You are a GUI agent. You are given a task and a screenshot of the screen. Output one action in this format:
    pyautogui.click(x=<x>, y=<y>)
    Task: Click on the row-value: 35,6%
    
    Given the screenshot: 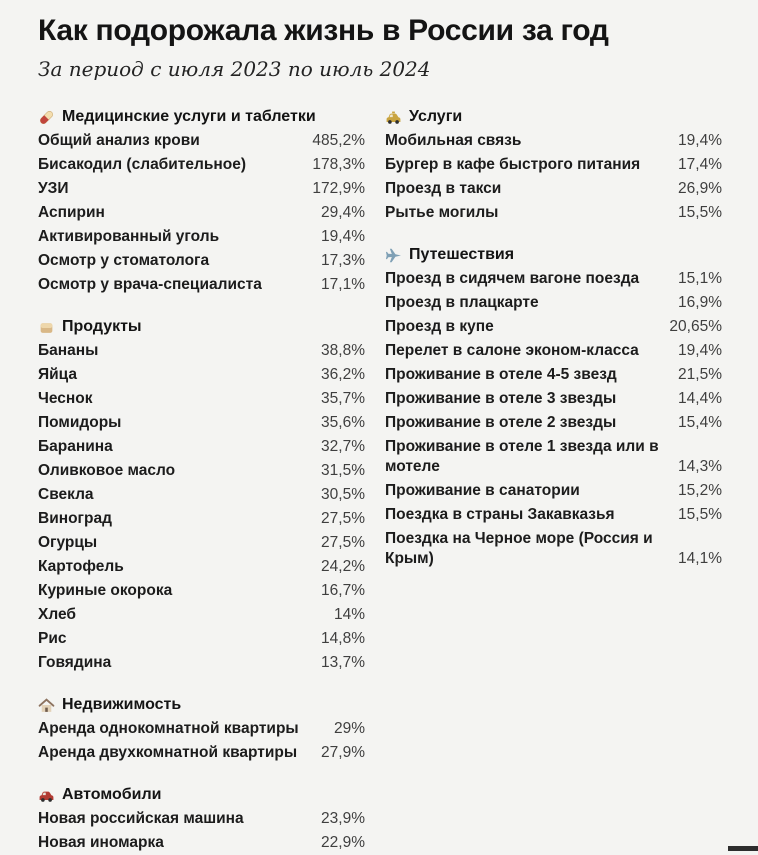 What is the action you would take?
    pyautogui.click(x=343, y=422)
    